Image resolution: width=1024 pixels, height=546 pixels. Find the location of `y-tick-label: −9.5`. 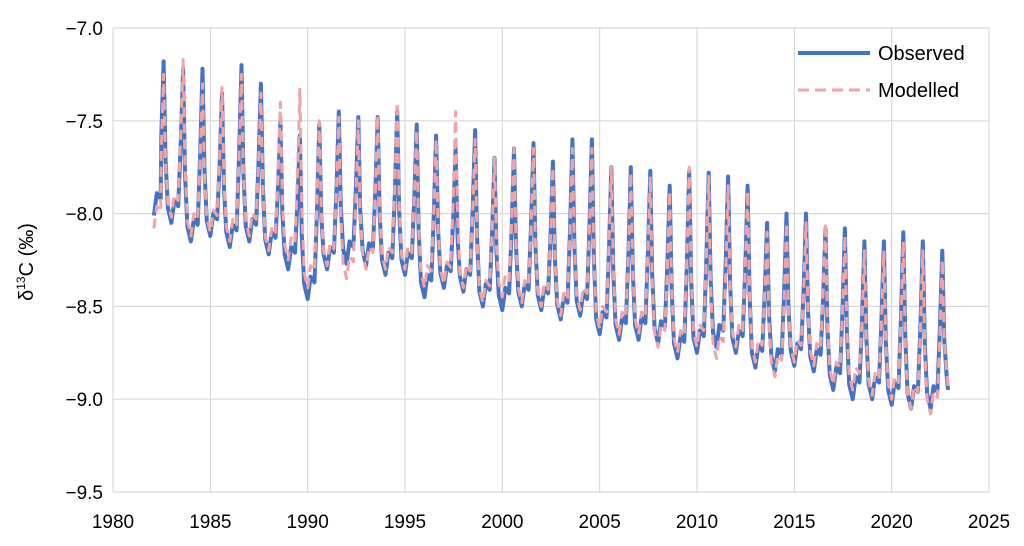

y-tick-label: −9.5 is located at coordinates (84, 493).